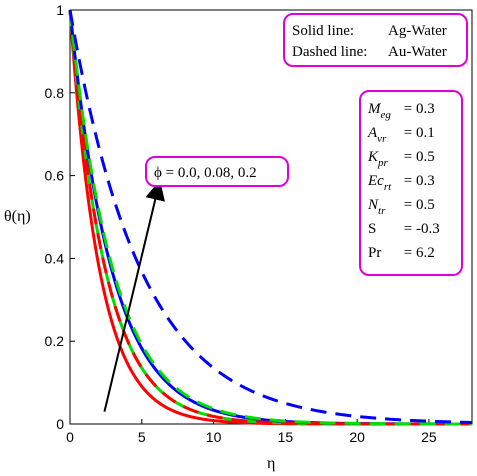 The height and width of the screenshot is (476, 477). I want to click on x-tick-label: 5, so click(142, 437).